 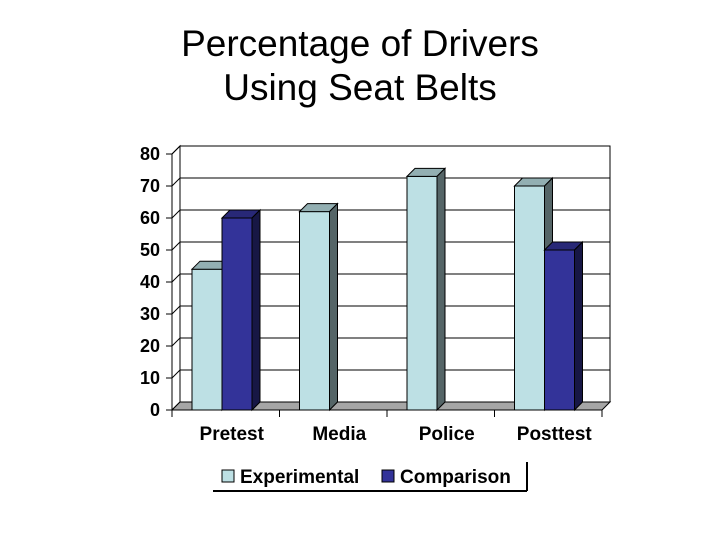 What do you see at coordinates (360, 87) in the screenshot?
I see `chart-title-line-2: Using Seat Belts` at bounding box center [360, 87].